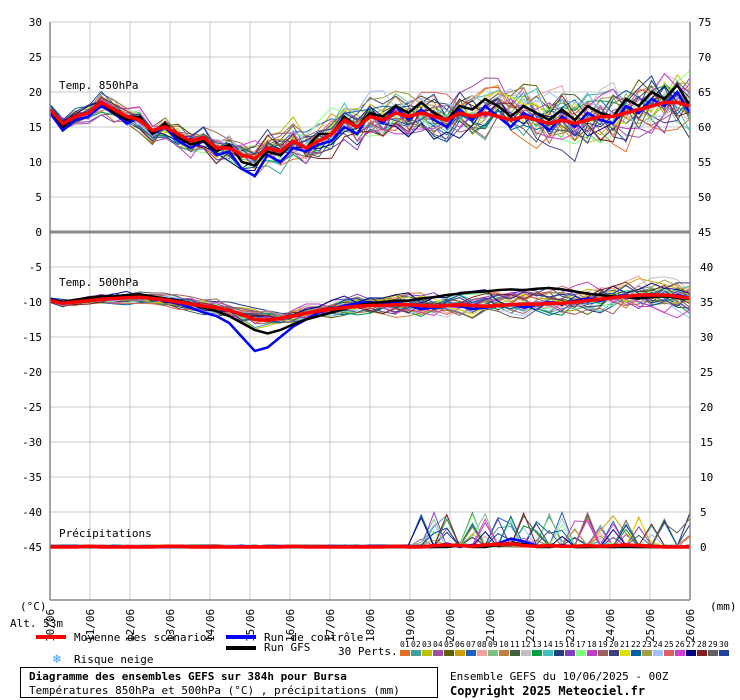 The height and width of the screenshot is (700, 740). I want to click on left-tick-label: -10, so click(32, 302).